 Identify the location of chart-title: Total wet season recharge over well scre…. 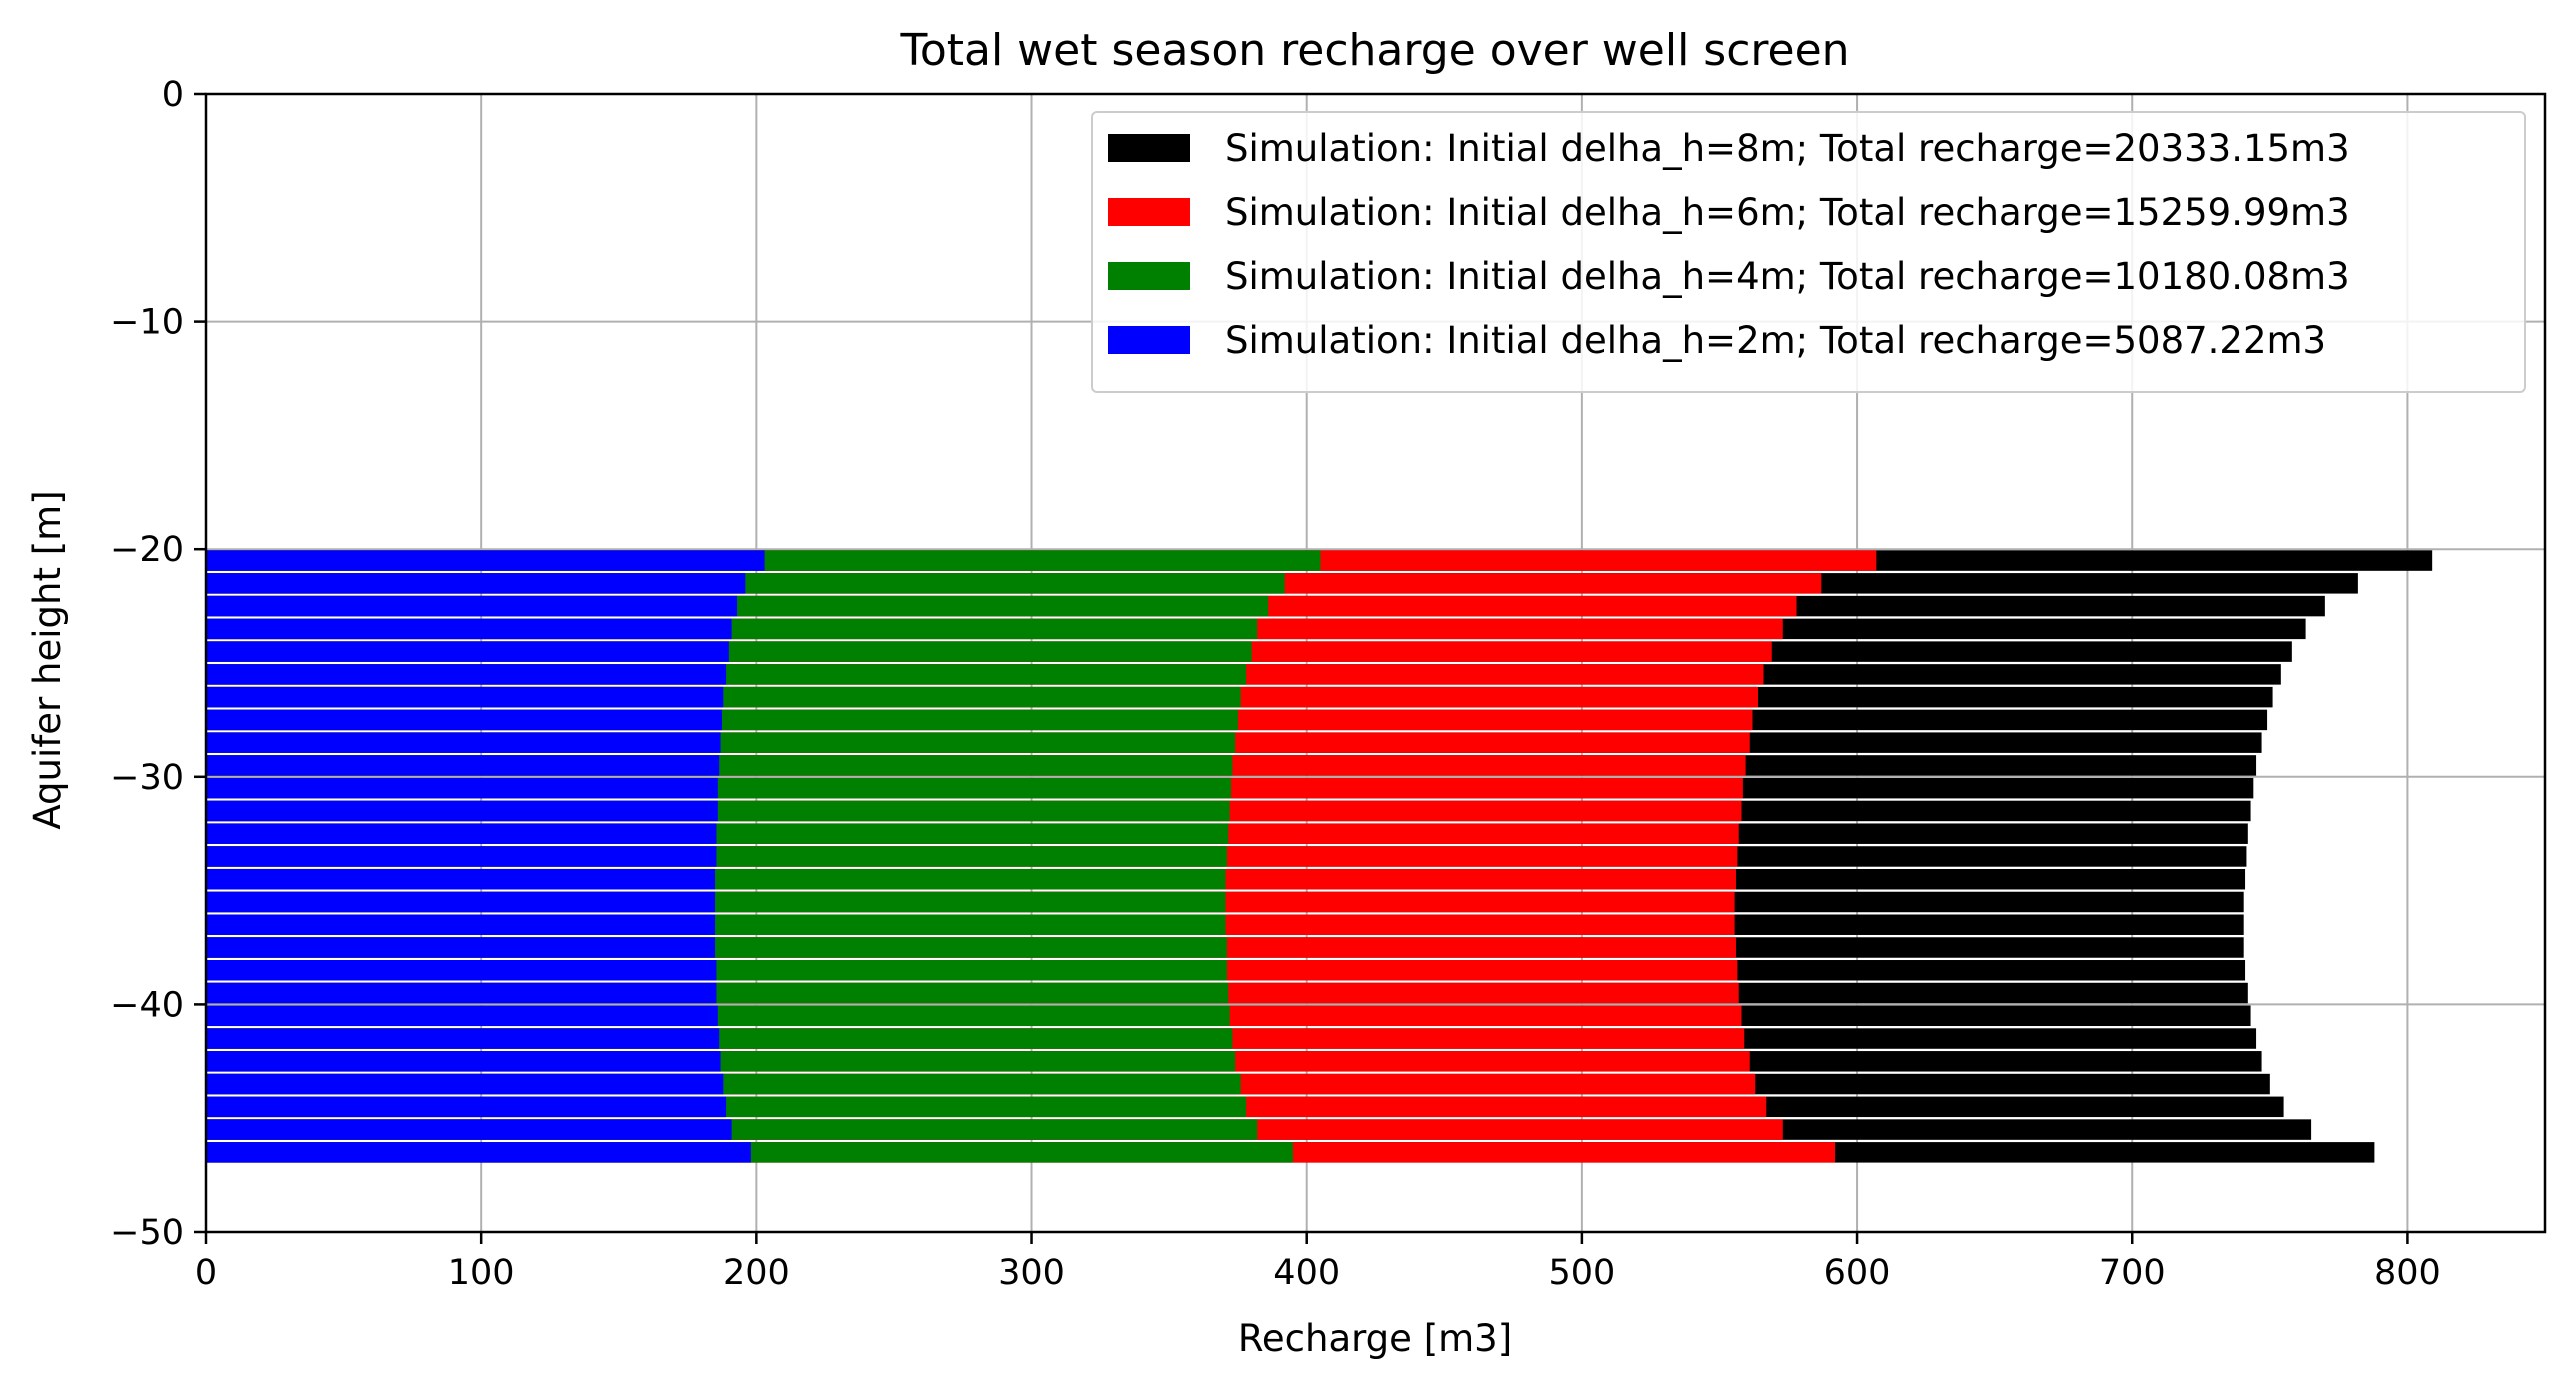
(1374, 50).